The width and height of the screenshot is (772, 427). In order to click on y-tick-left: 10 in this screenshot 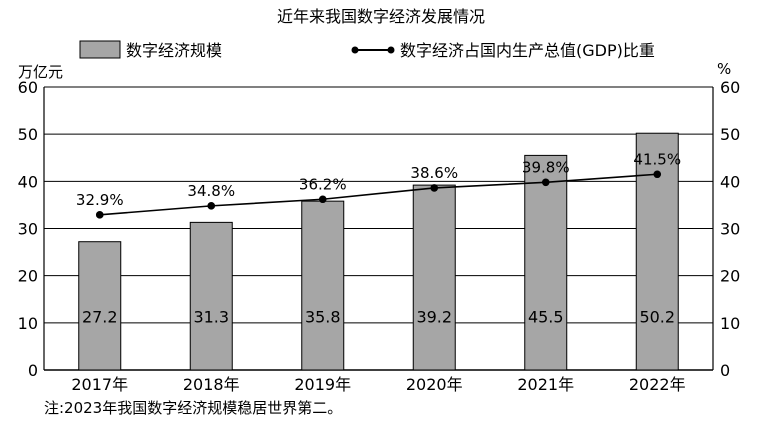, I will do `click(28, 323)`.